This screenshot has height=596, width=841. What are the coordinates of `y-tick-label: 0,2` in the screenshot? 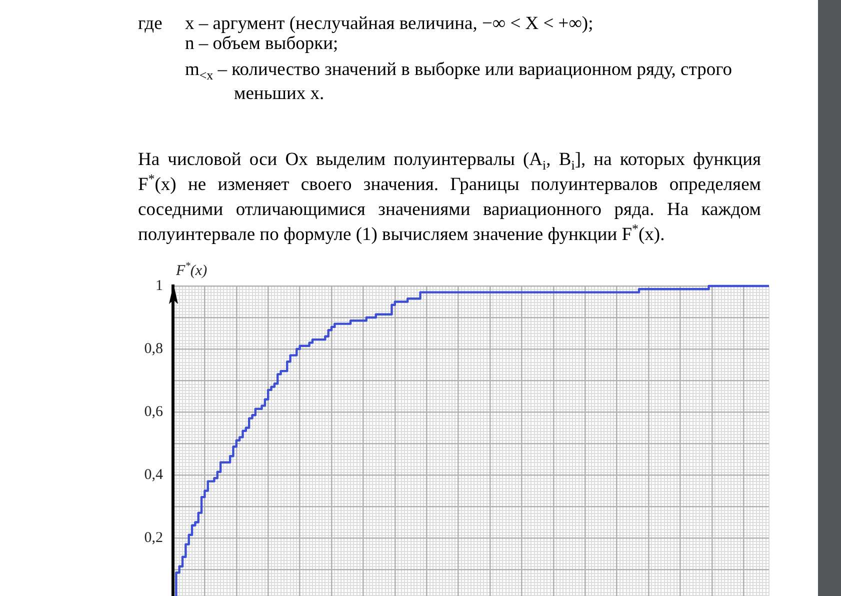 It's located at (153, 538).